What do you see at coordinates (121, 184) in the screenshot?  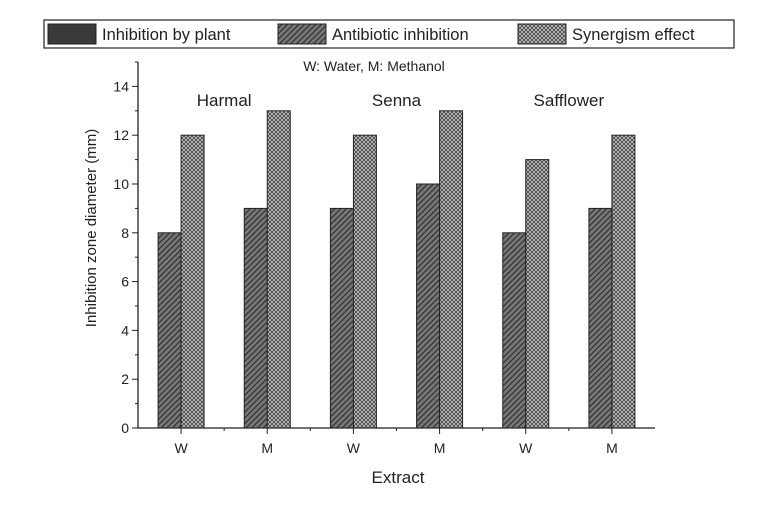 I see `y-tick-label: 10` at bounding box center [121, 184].